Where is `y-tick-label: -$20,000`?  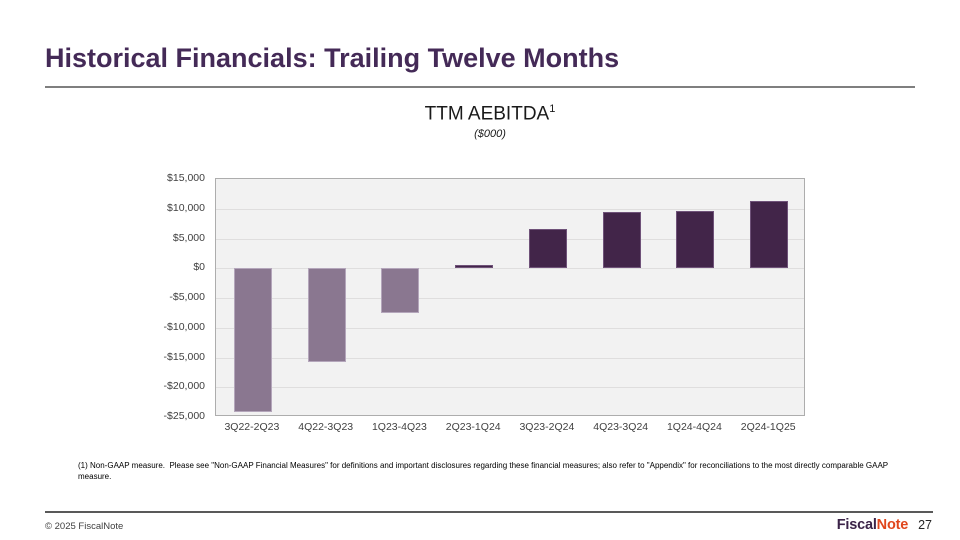
y-tick-label: -$20,000 is located at coordinates (184, 386).